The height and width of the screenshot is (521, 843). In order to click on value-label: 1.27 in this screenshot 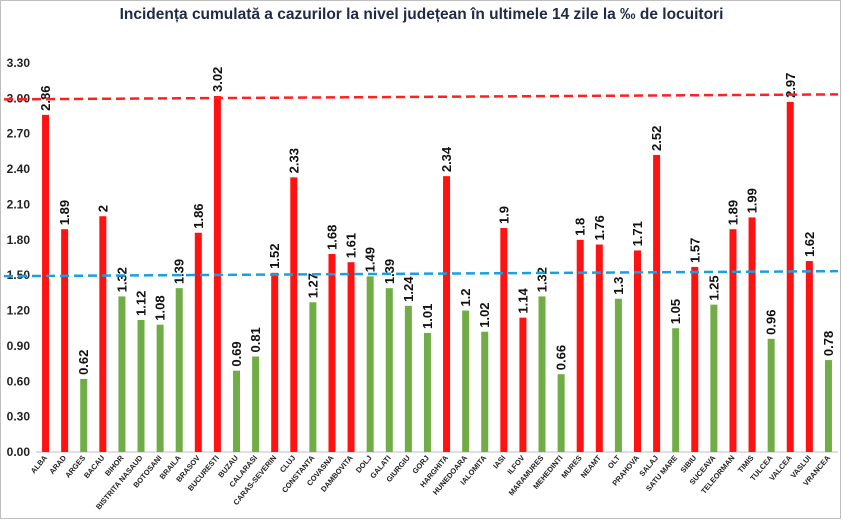, I will do `click(312, 285)`.